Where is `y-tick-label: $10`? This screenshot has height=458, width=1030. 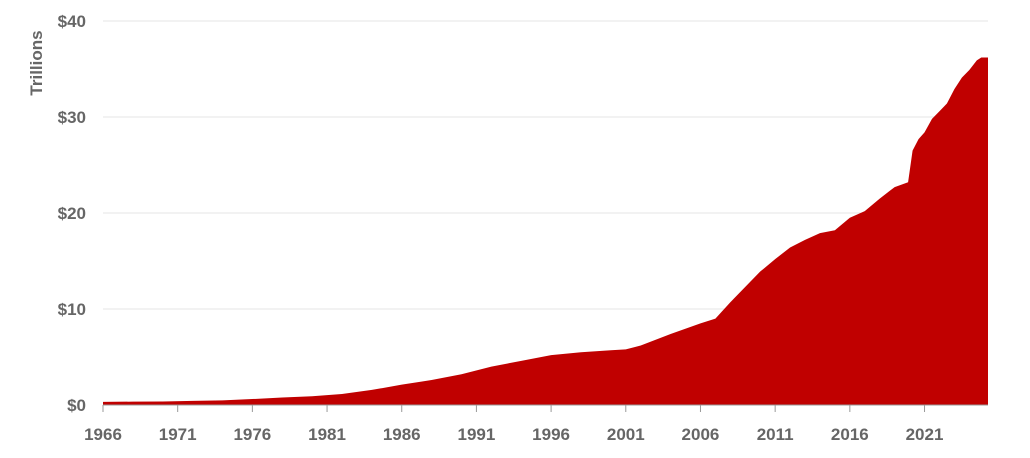 y-tick-label: $10 is located at coordinates (72, 309).